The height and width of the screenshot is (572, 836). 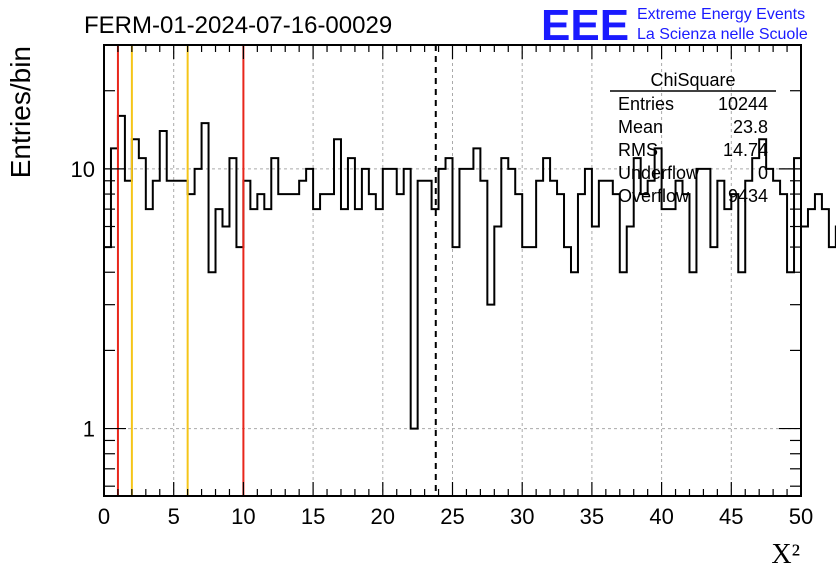 What do you see at coordinates (748, 196) in the screenshot?
I see `stats-value: 9434` at bounding box center [748, 196].